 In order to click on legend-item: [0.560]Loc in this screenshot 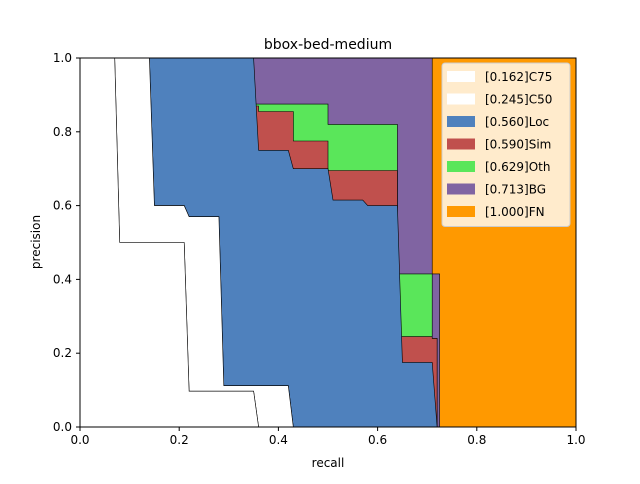, I will do `click(498, 122)`.